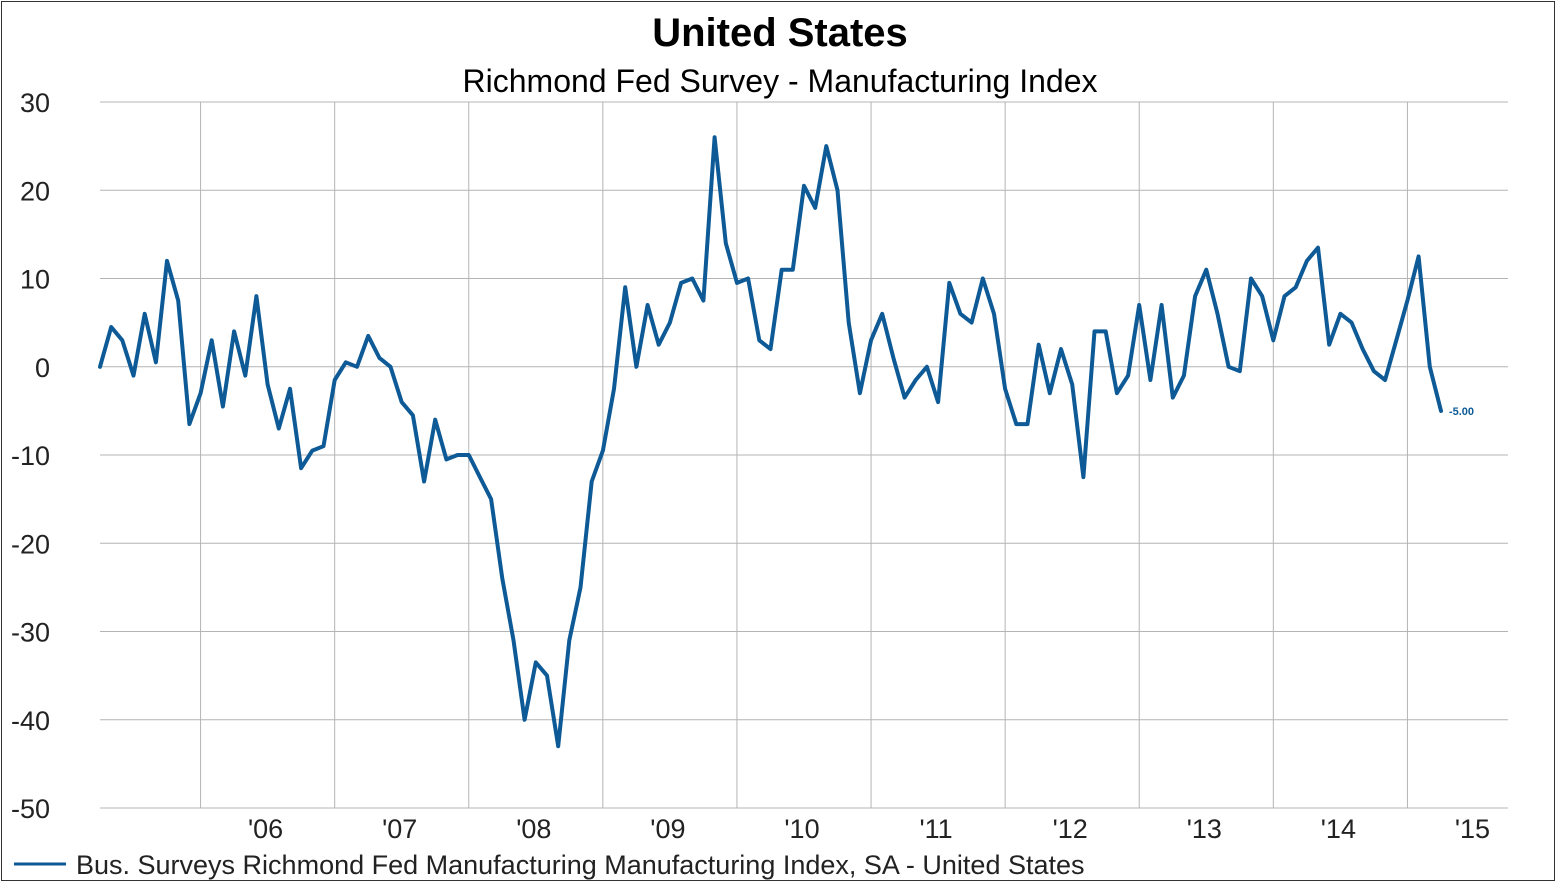 Image resolution: width=1556 pixels, height=882 pixels. Describe the element at coordinates (667, 829) in the screenshot. I see `x-tick-label: '09` at that location.